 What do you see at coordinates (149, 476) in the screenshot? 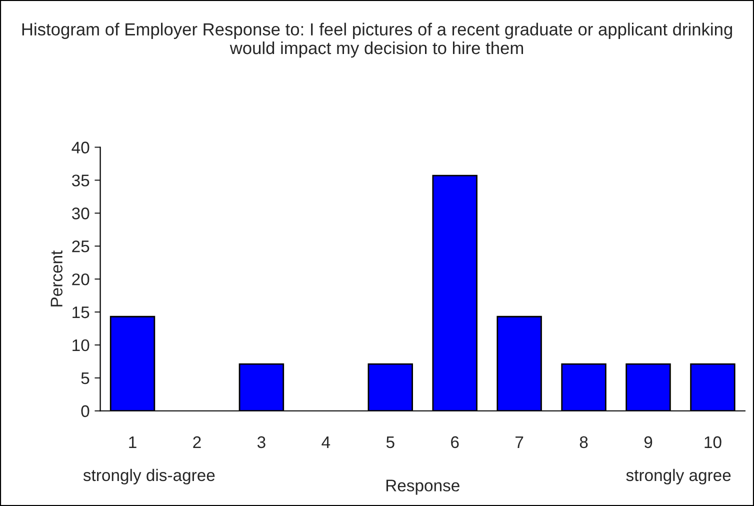
I see `text: strongly dis-agree` at bounding box center [149, 476].